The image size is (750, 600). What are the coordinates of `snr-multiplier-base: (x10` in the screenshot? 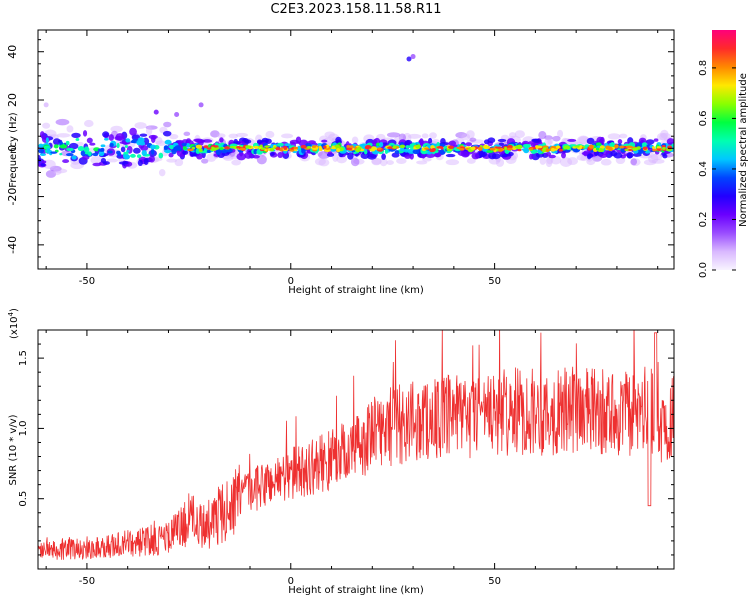 It's located at (14, 327).